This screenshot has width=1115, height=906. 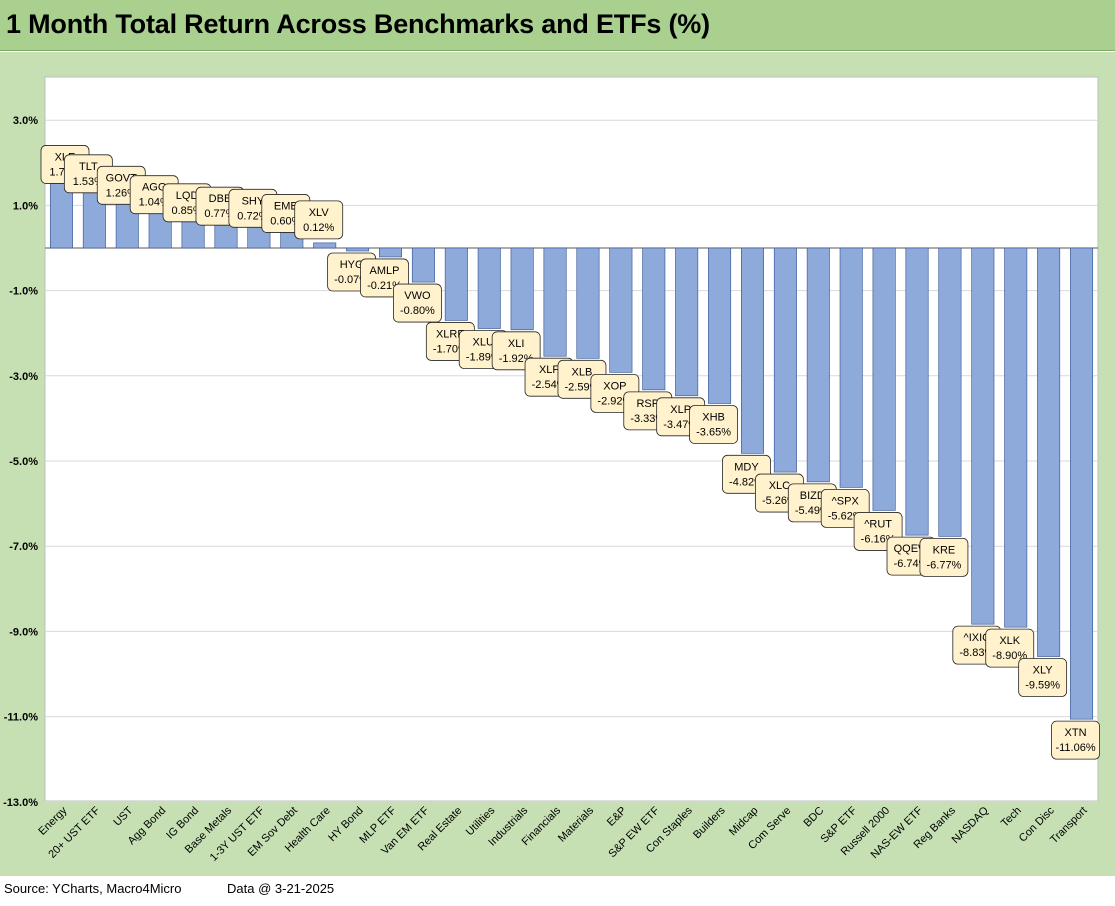 I want to click on bar-amlp, so click(x=391, y=252).